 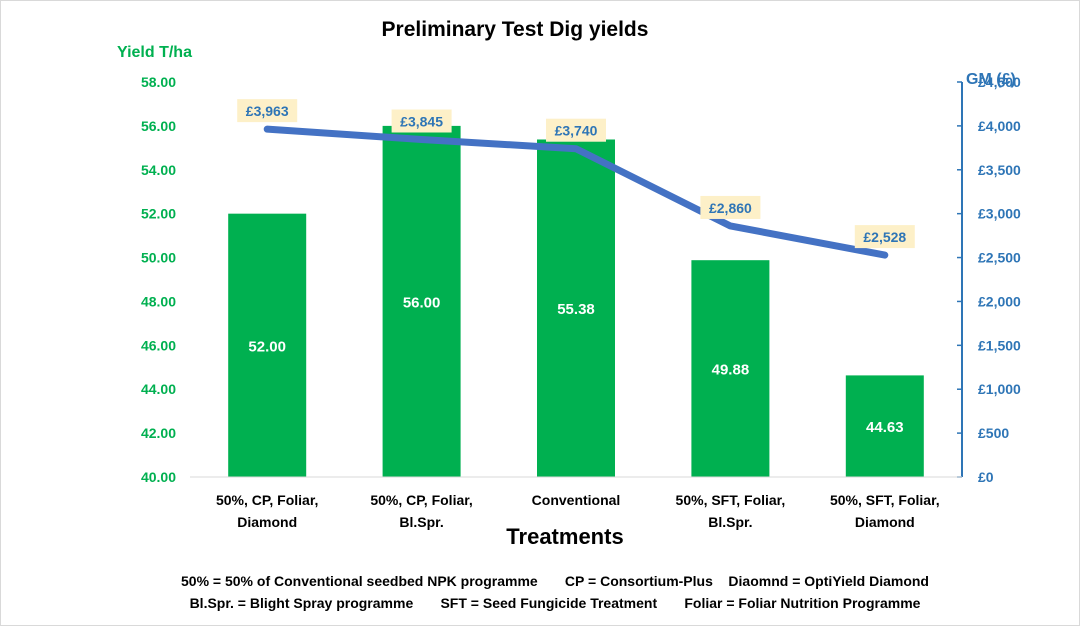 What do you see at coordinates (993, 433) in the screenshot?
I see `y-right-tick-label: £500` at bounding box center [993, 433].